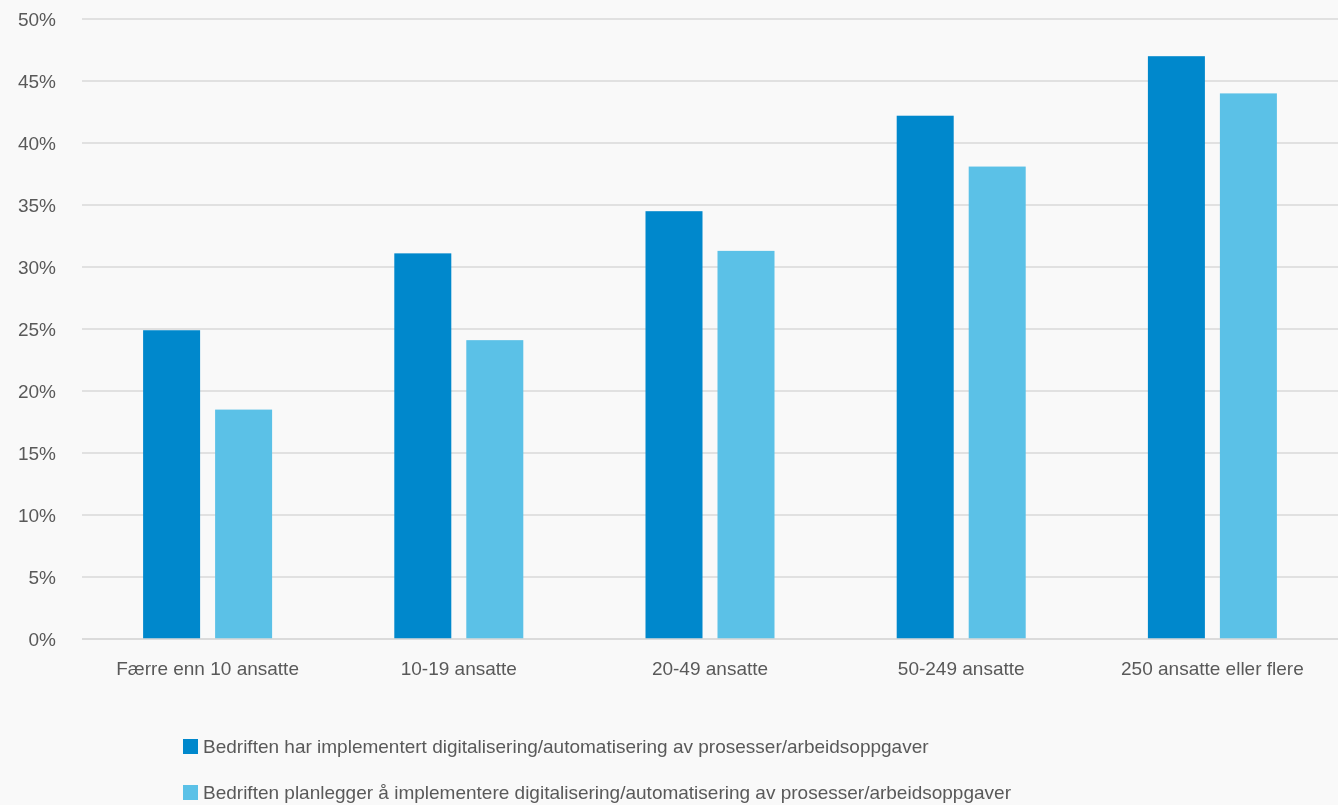 Image resolution: width=1338 pixels, height=805 pixels. Describe the element at coordinates (42, 639) in the screenshot. I see `y-tick-label: 0%` at that location.